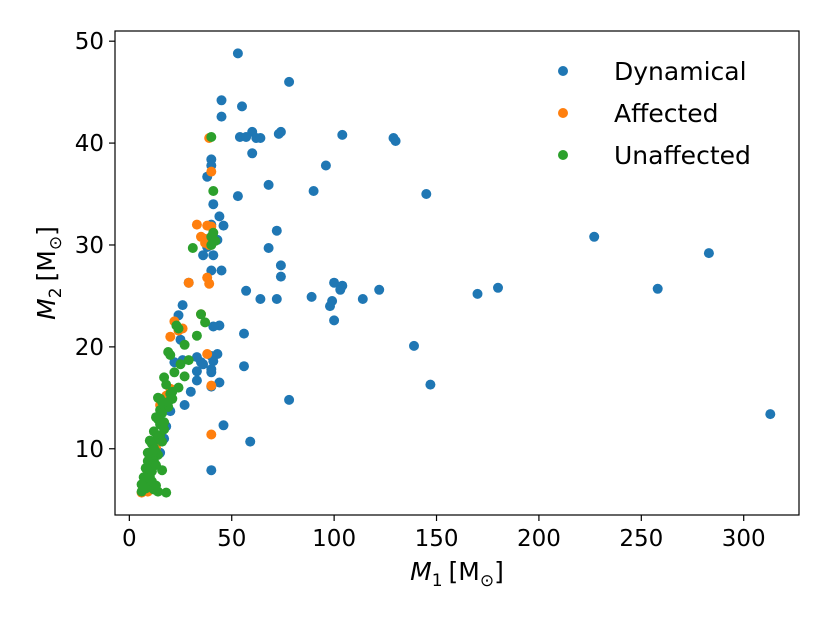 This screenshot has width=830, height=623. What do you see at coordinates (334, 539) in the screenshot?
I see `x-tick-label: 100` at bounding box center [334, 539].